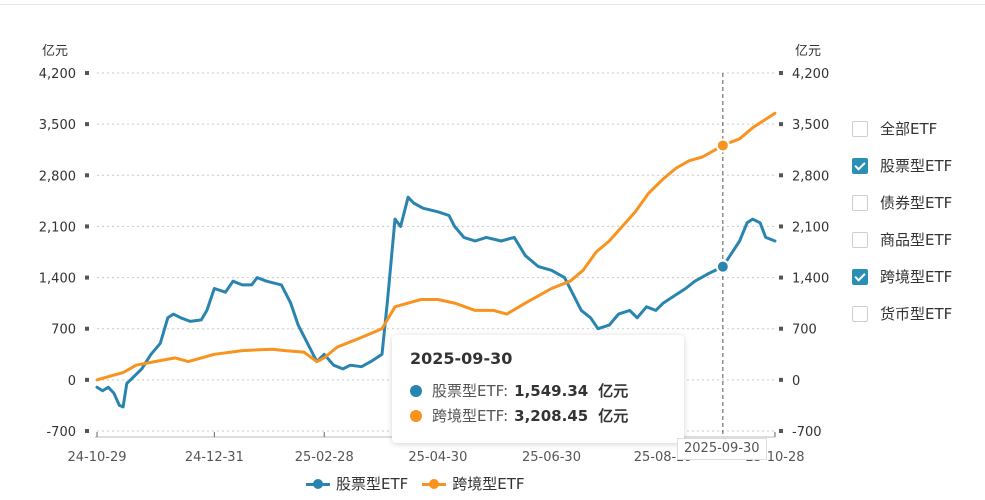 The image size is (985, 500). What do you see at coordinates (461, 358) in the screenshot?
I see `tooltip-date: 2025-09-30` at bounding box center [461, 358].